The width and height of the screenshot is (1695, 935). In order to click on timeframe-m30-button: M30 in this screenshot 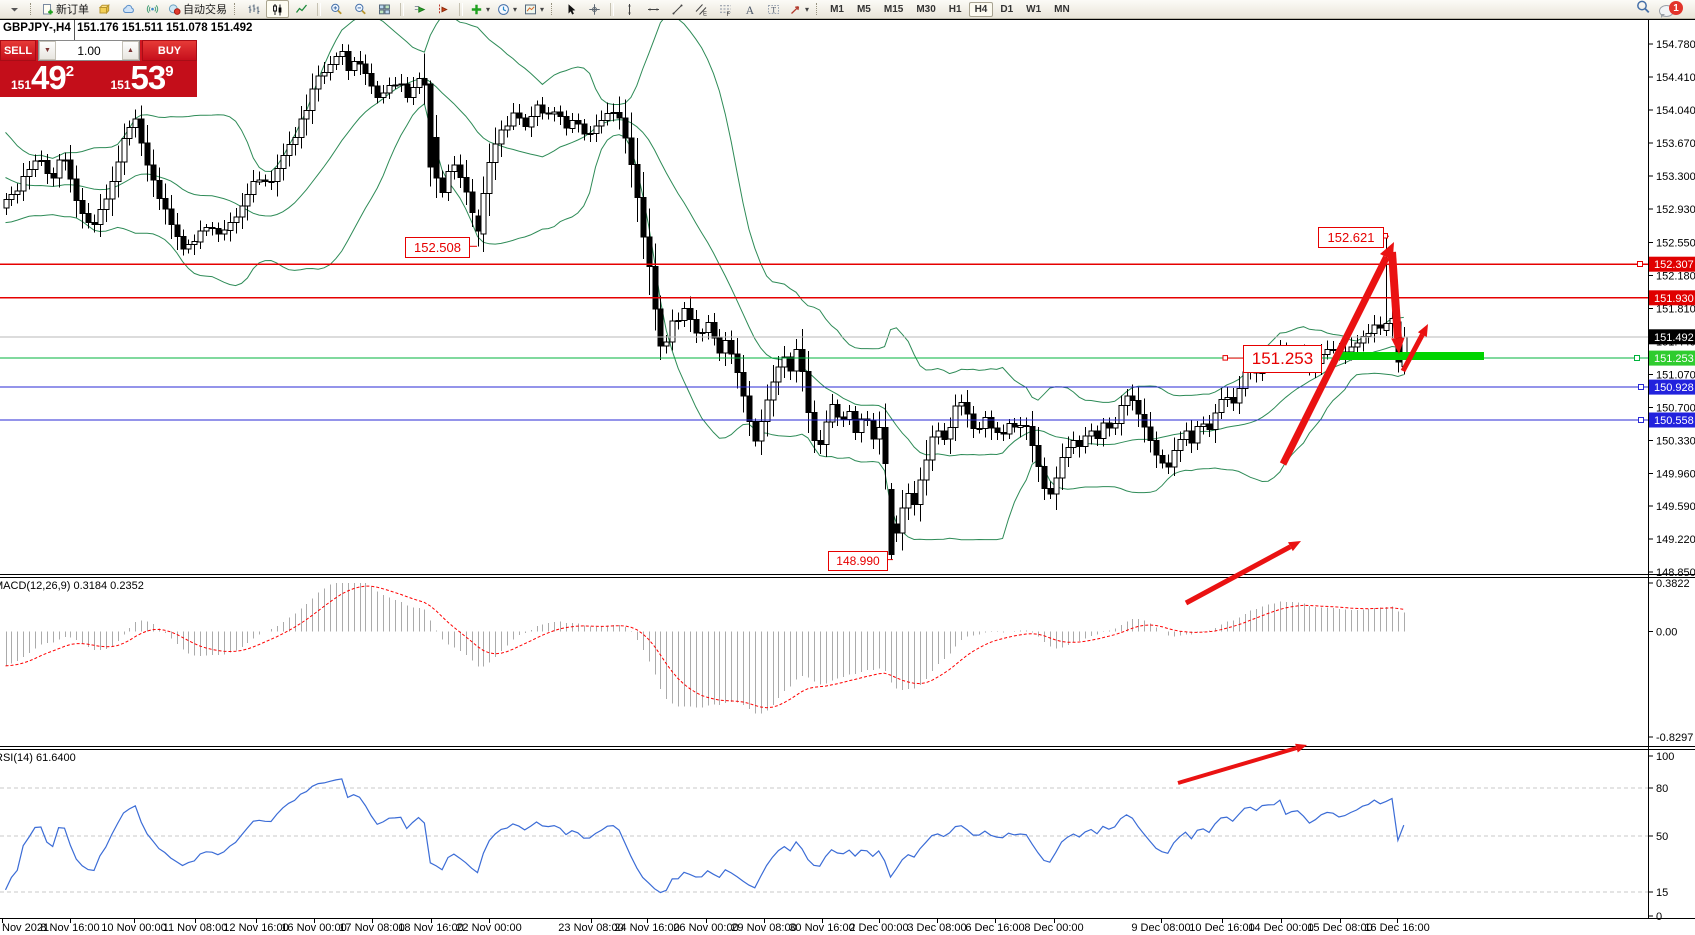, I will do `click(926, 9)`.